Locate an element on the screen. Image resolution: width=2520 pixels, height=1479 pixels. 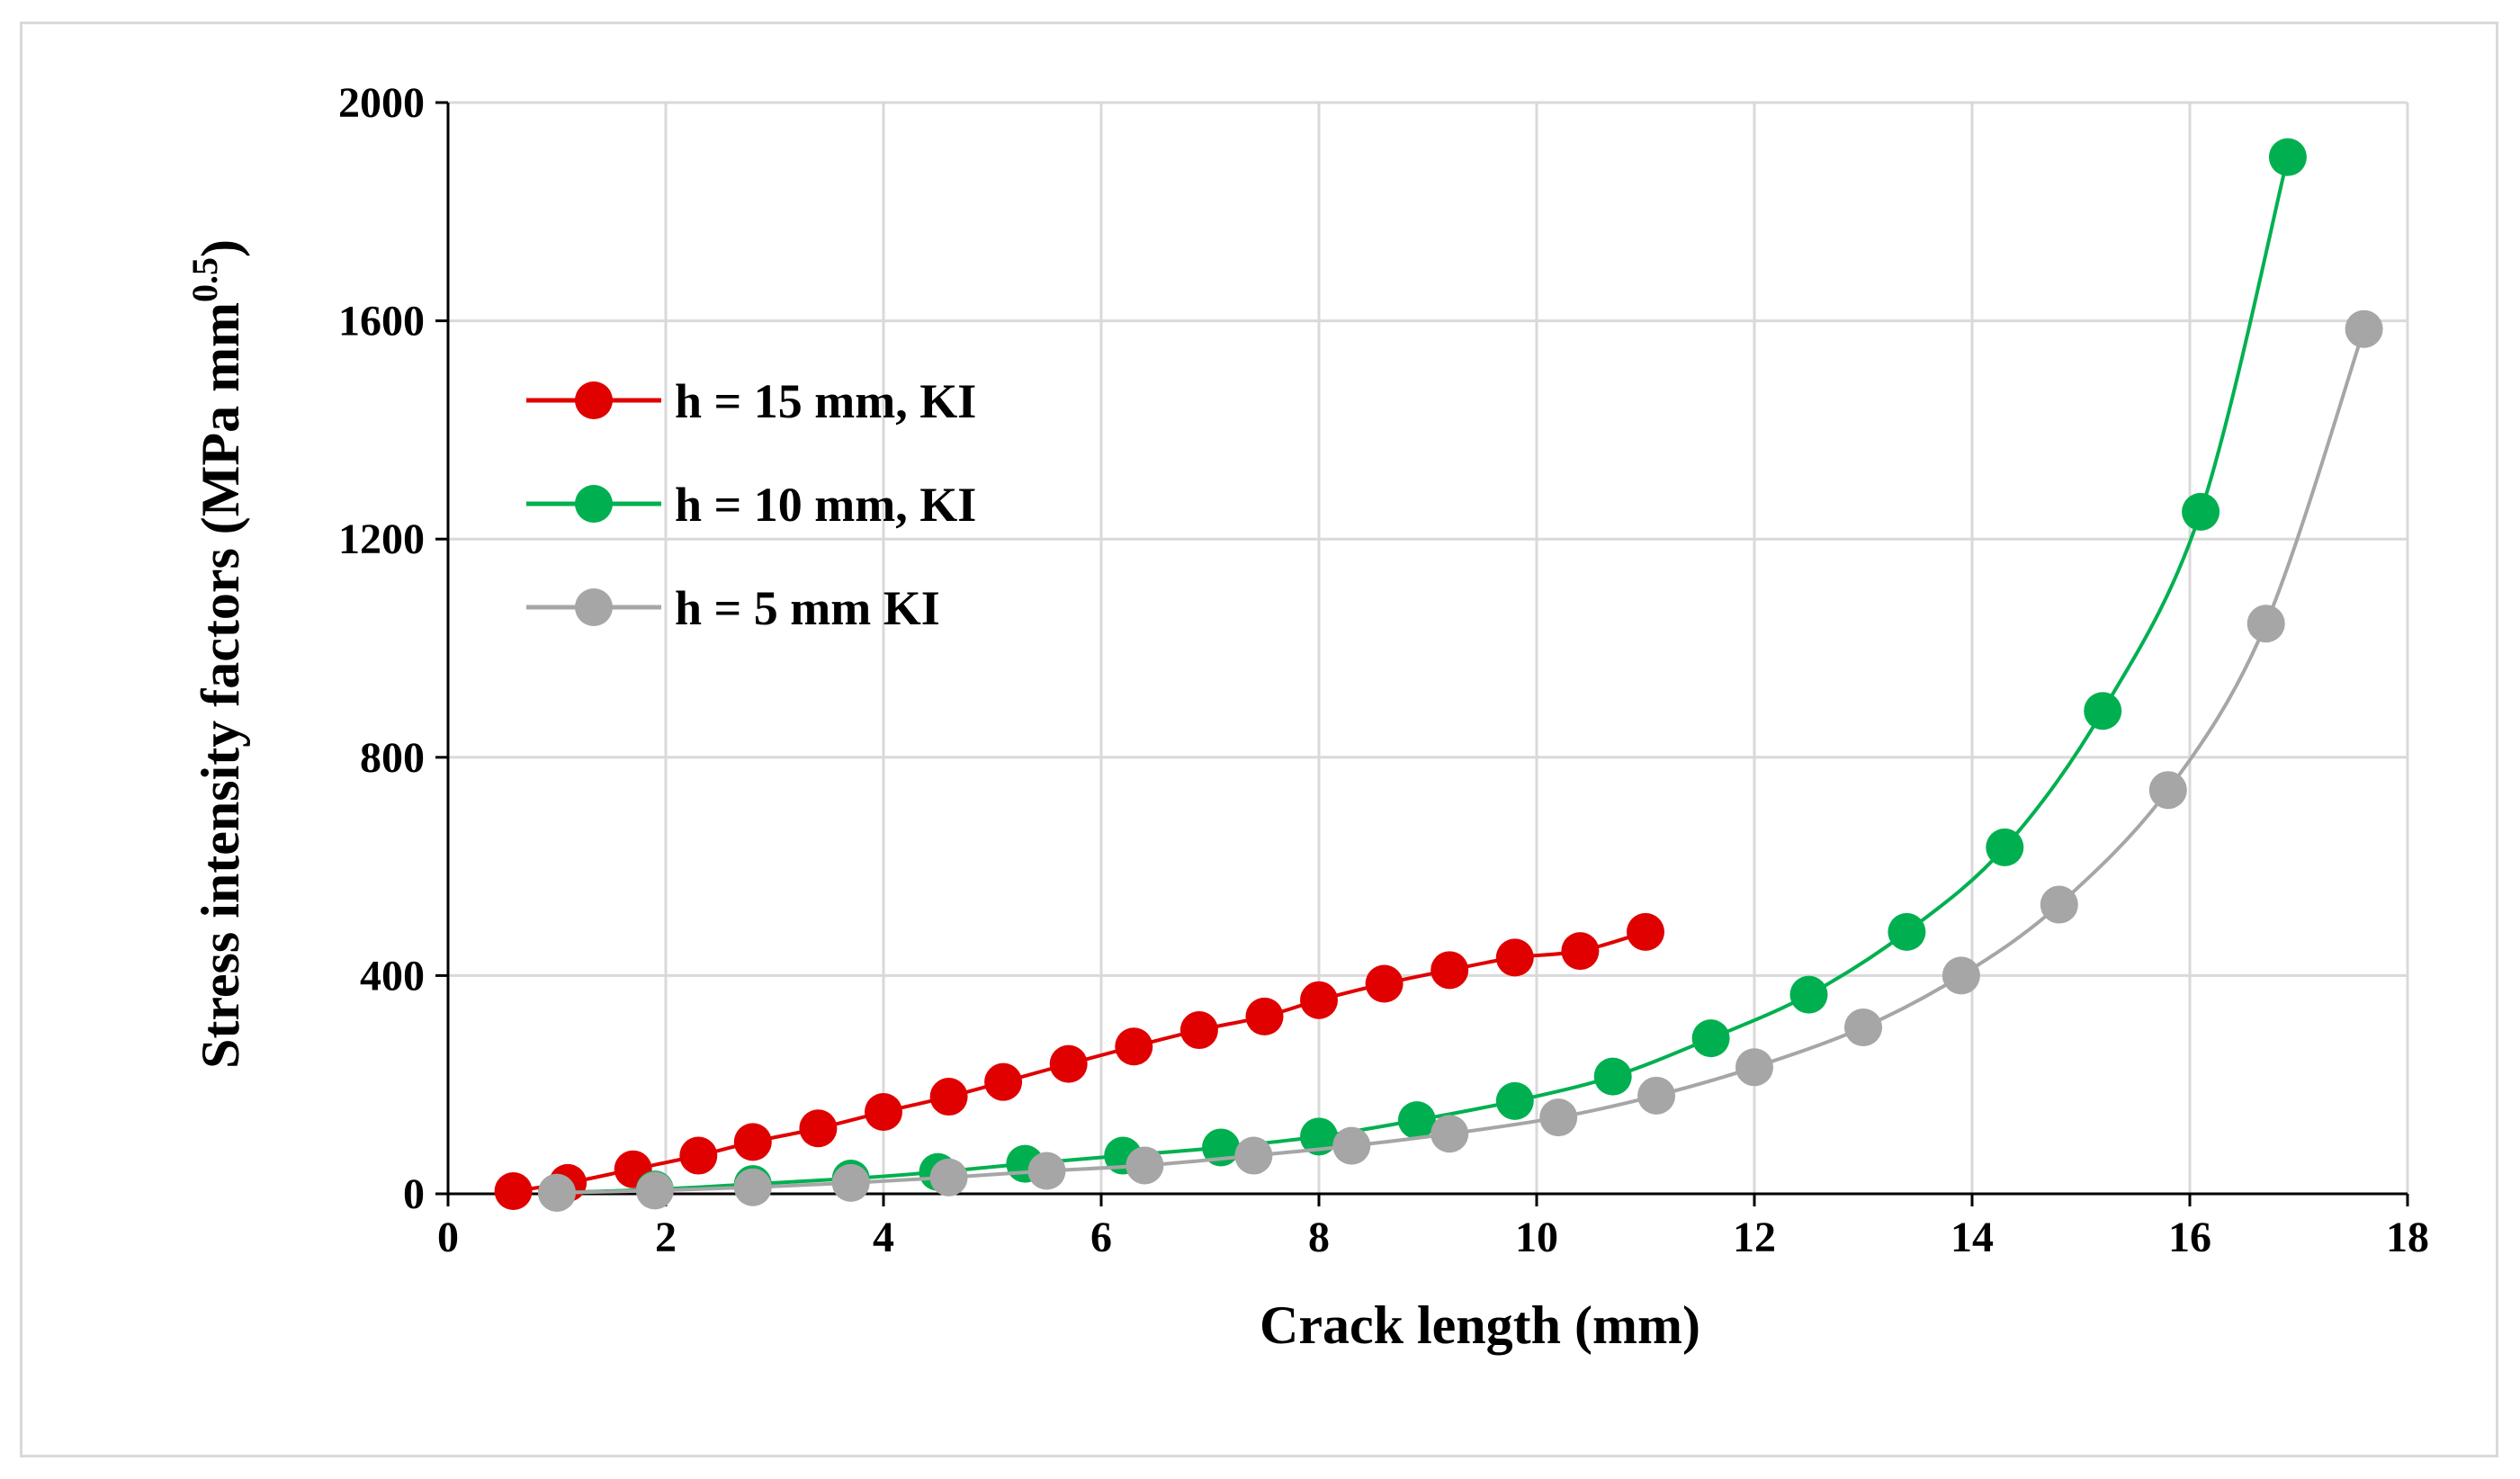
legend-h5-label: h = 5 mm KI is located at coordinates (807, 608).